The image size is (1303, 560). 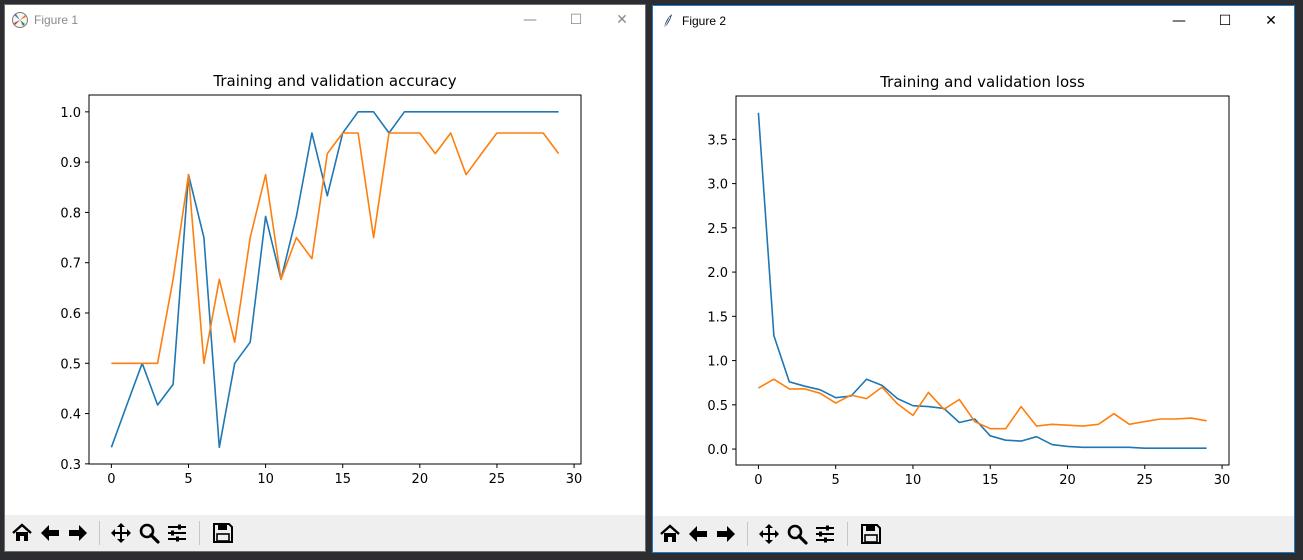 I want to click on y-tick-label: 0.9, so click(x=70, y=163).